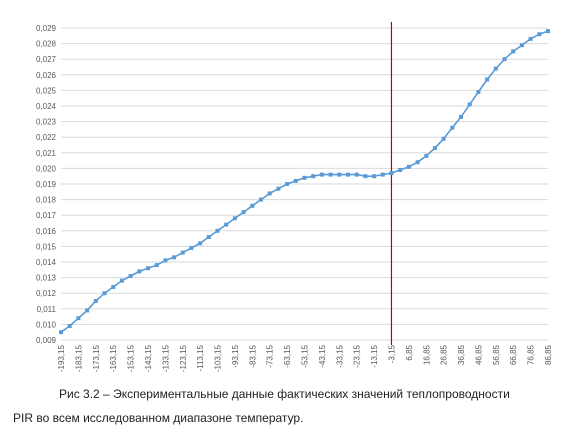 Image resolution: width=565 pixels, height=439 pixels. Describe the element at coordinates (61, 358) in the screenshot. I see `x-tick-label: -193,15` at that location.